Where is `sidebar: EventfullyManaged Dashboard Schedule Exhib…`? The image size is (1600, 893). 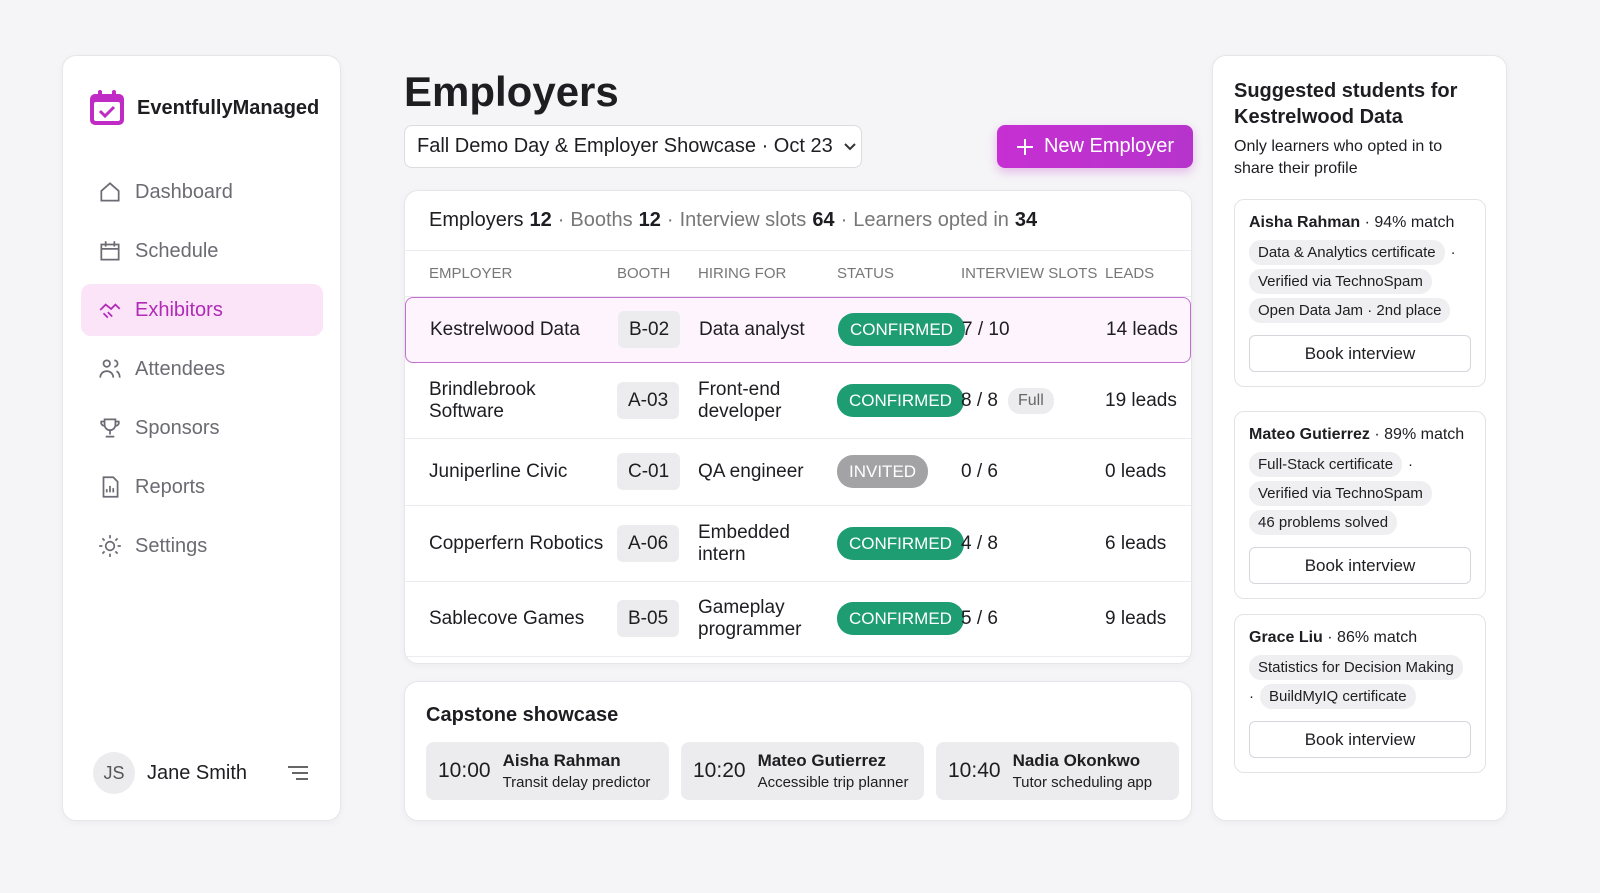 sidebar: EventfullyManaged Dashboard Schedule Exhib… is located at coordinates (201, 438).